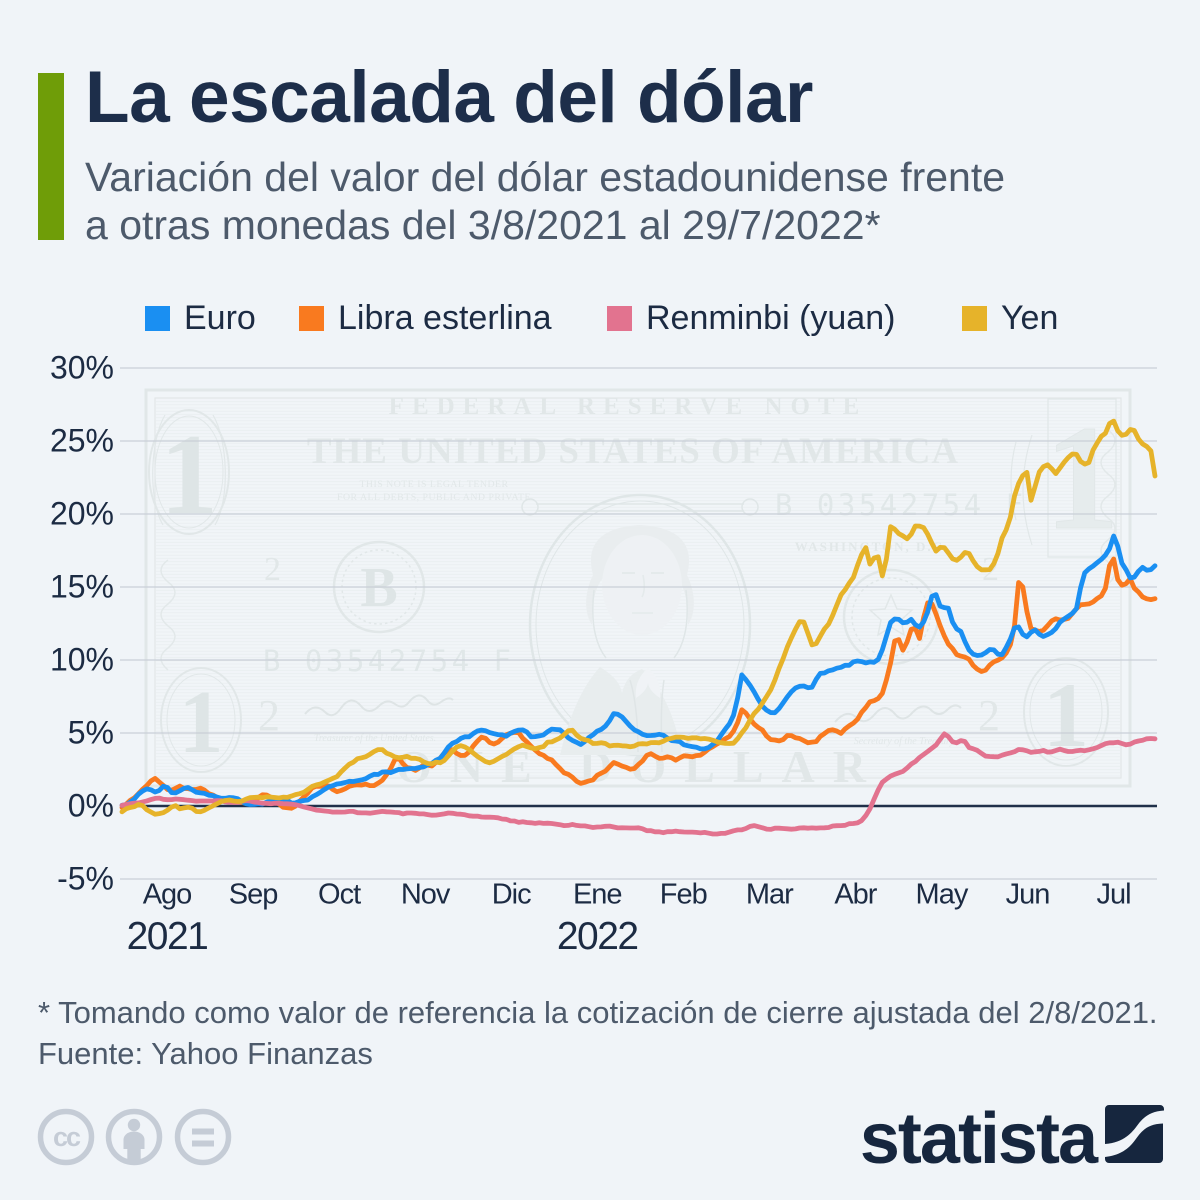 Image resolution: width=1200 pixels, height=1200 pixels. What do you see at coordinates (51, 156) in the screenshot?
I see `accent-bar` at bounding box center [51, 156].